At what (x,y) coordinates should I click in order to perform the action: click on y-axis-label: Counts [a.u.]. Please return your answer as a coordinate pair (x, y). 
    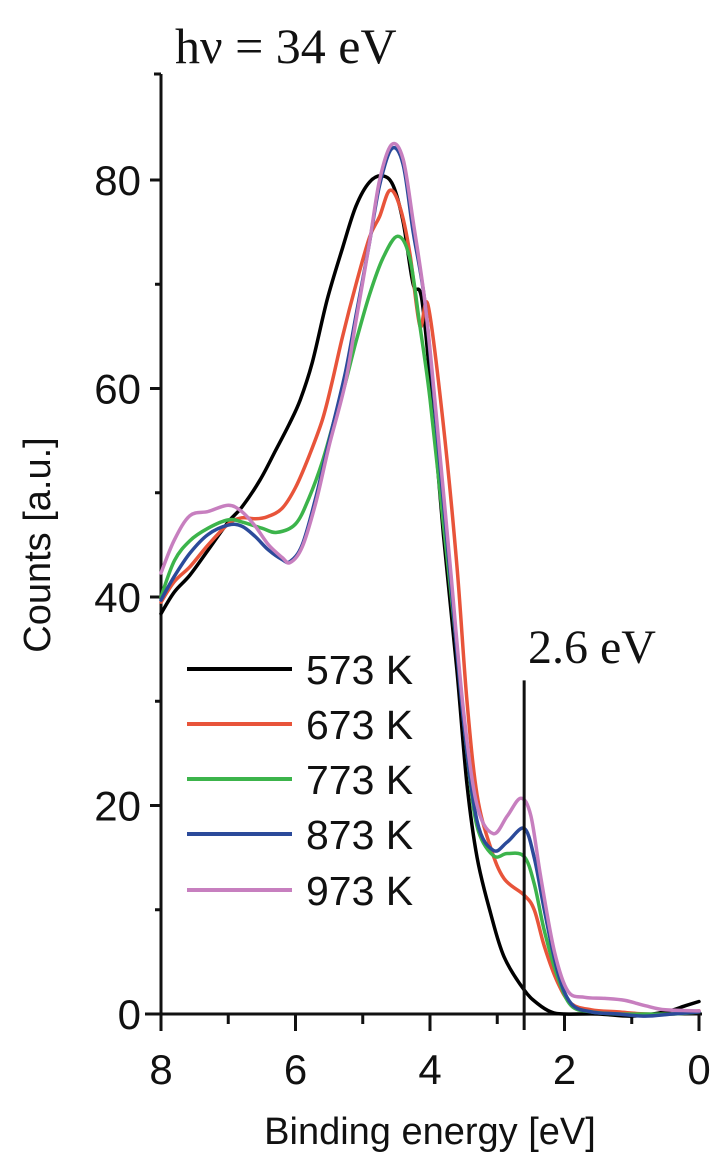
    Looking at the image, I should click on (38, 544).